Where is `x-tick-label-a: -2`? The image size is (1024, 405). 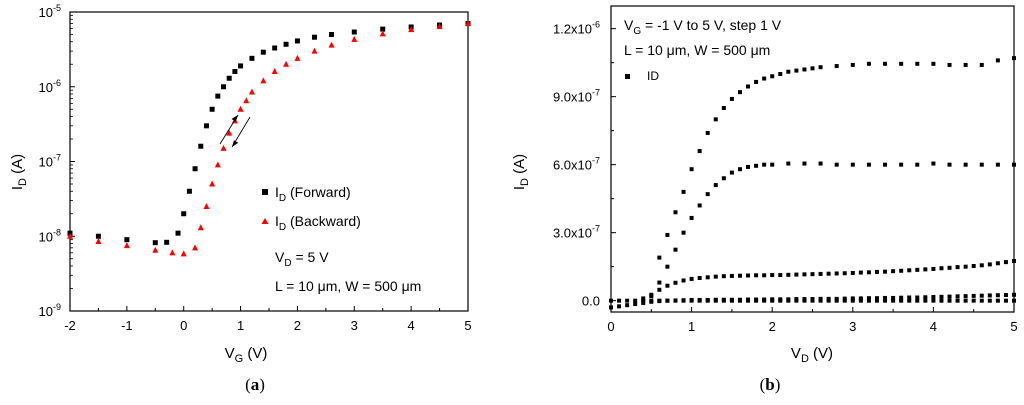 x-tick-label-a: -2 is located at coordinates (70, 325).